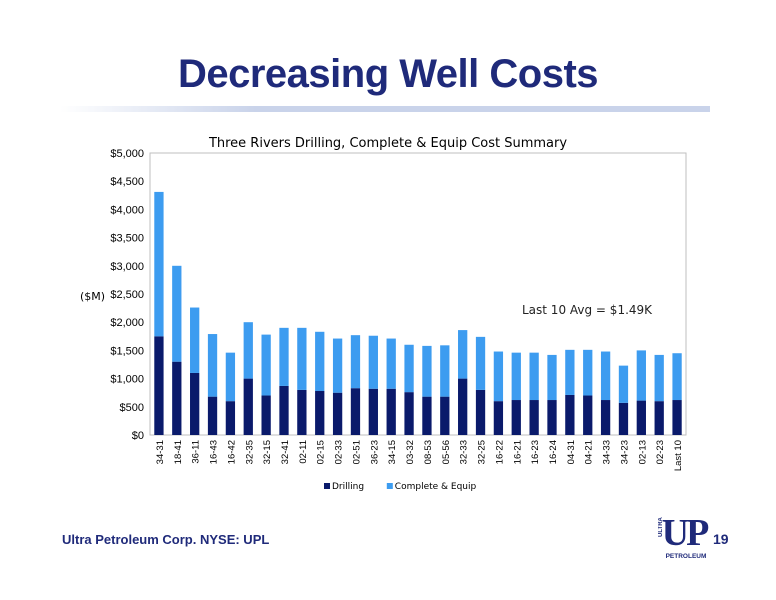  What do you see at coordinates (388, 74) in the screenshot?
I see `slide-title: Decreasing Well Costs` at bounding box center [388, 74].